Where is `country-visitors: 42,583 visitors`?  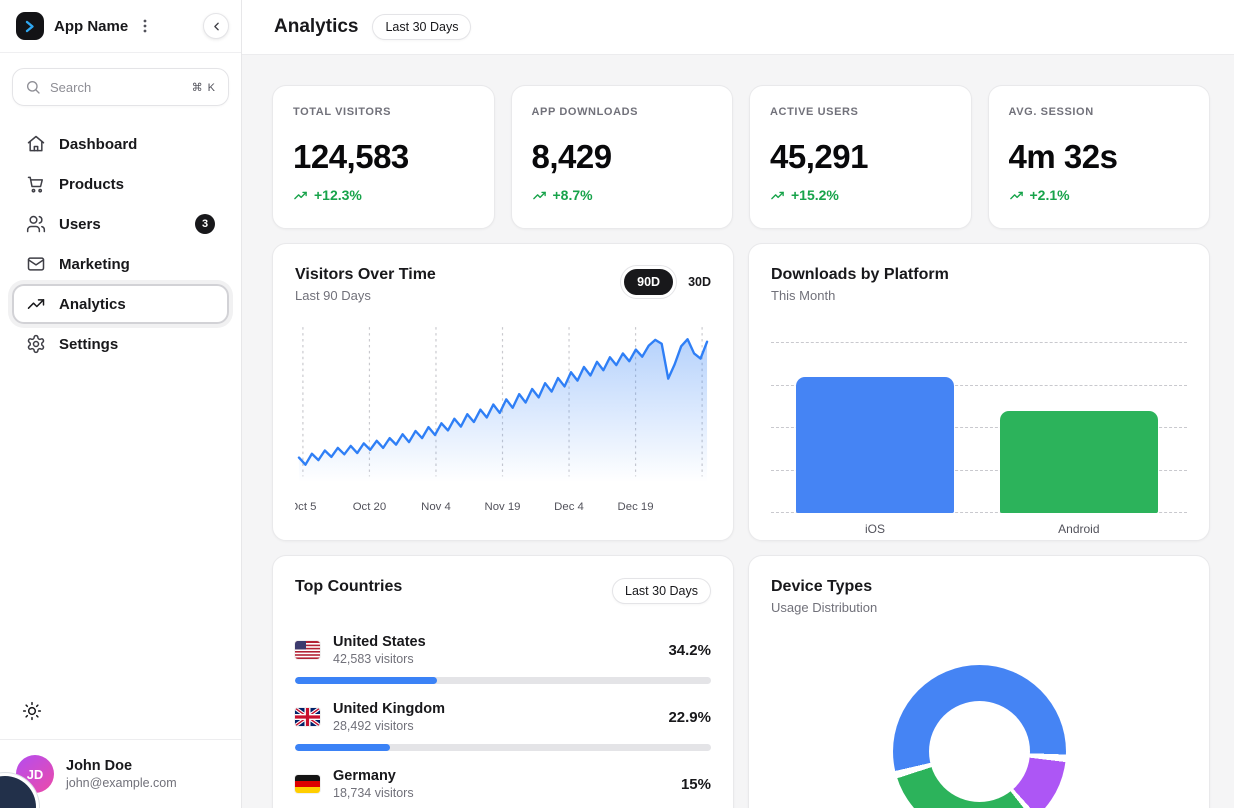 country-visitors: 42,583 visitors is located at coordinates (373, 659).